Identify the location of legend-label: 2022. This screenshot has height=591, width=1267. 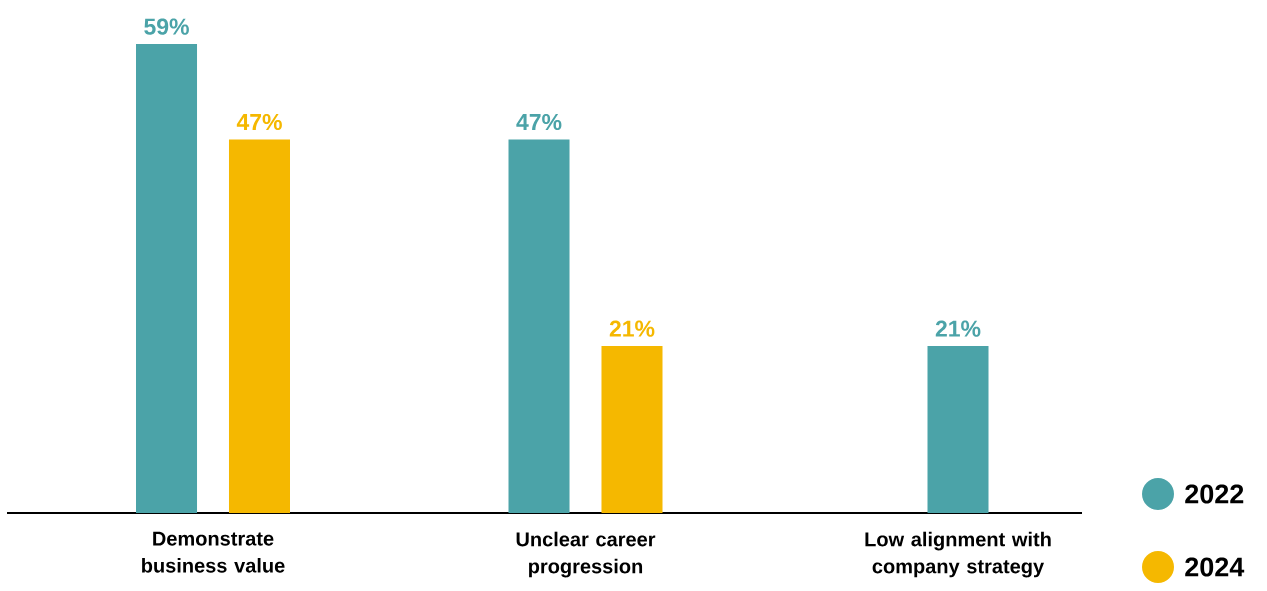
(1214, 494).